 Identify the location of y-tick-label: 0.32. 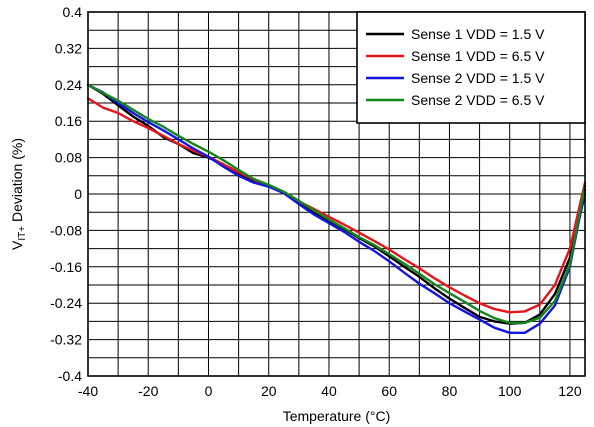
(68, 48).